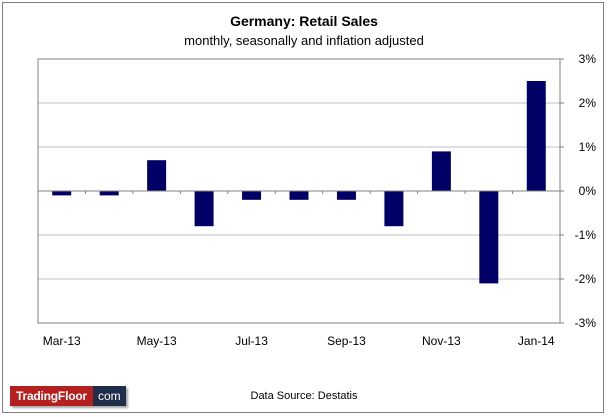 This screenshot has width=608, height=417. What do you see at coordinates (299, 341) in the screenshot?
I see `x-tick-labels: Mar-13 May-13 Jul-13 Sep-13 Nov-13 Jan-14` at bounding box center [299, 341].